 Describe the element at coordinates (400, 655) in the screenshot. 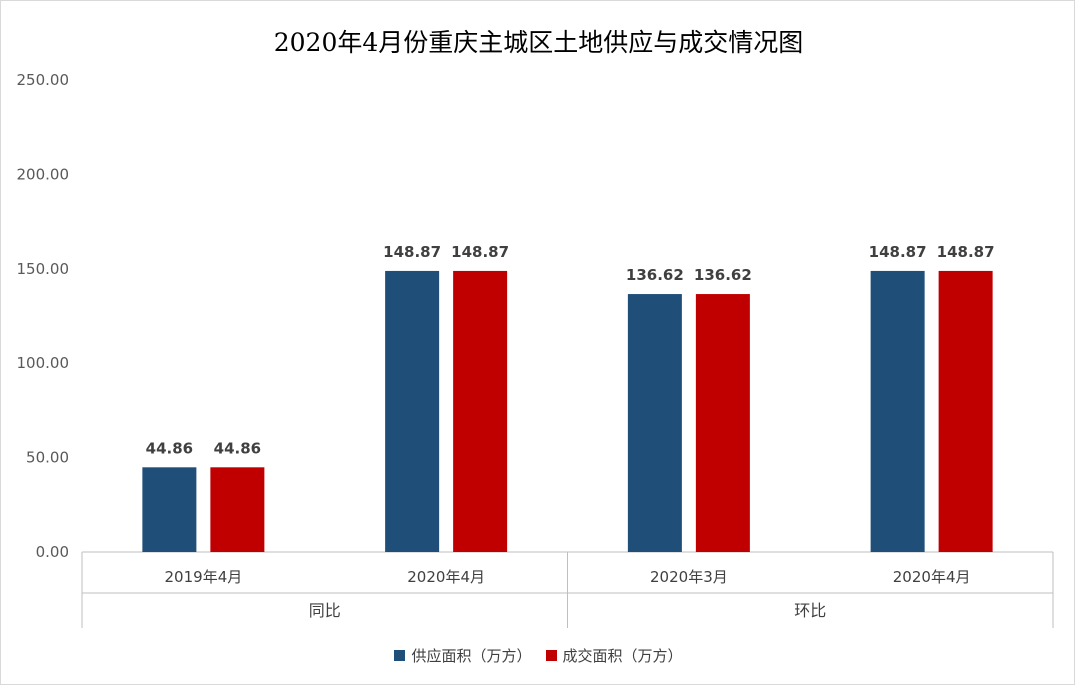

I see `legend-swatch-supply` at that location.